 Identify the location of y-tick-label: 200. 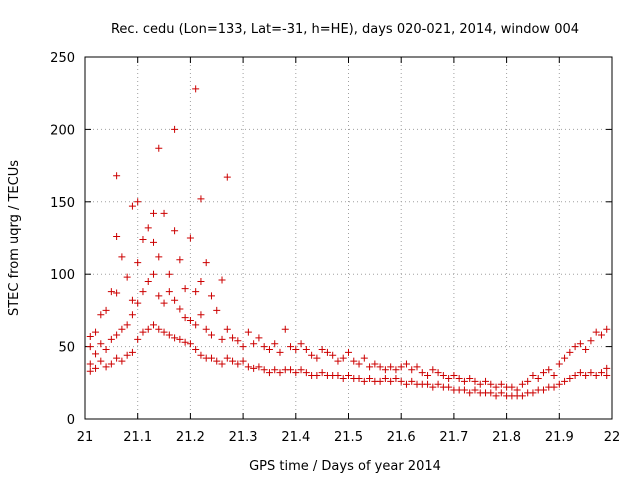
(62, 130).